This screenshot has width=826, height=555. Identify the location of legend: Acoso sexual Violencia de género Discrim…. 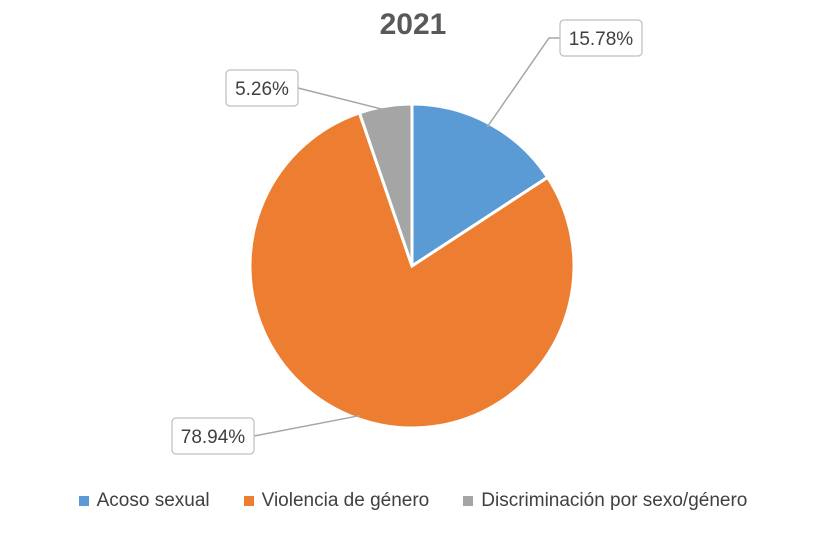
(413, 501).